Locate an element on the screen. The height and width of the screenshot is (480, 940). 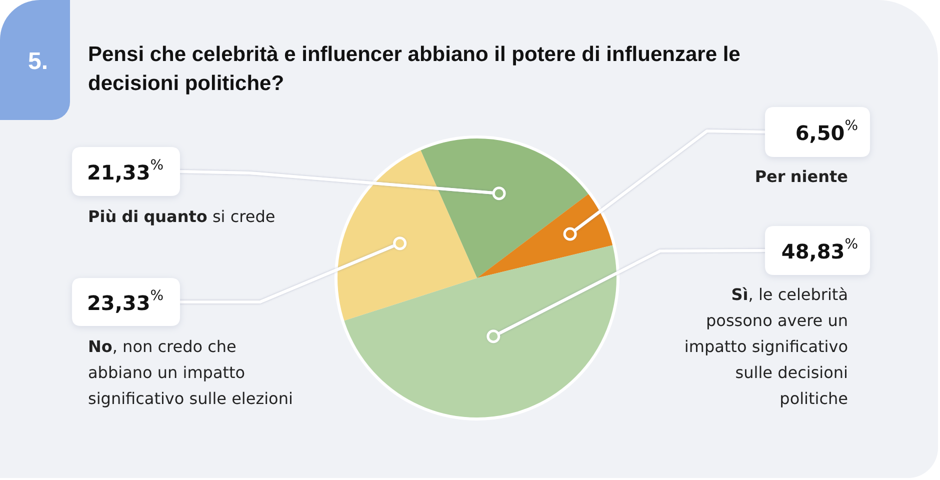
category-label: No, non credo che abbiano un impatto significativo sulle elezioni is located at coordinates (190, 372).